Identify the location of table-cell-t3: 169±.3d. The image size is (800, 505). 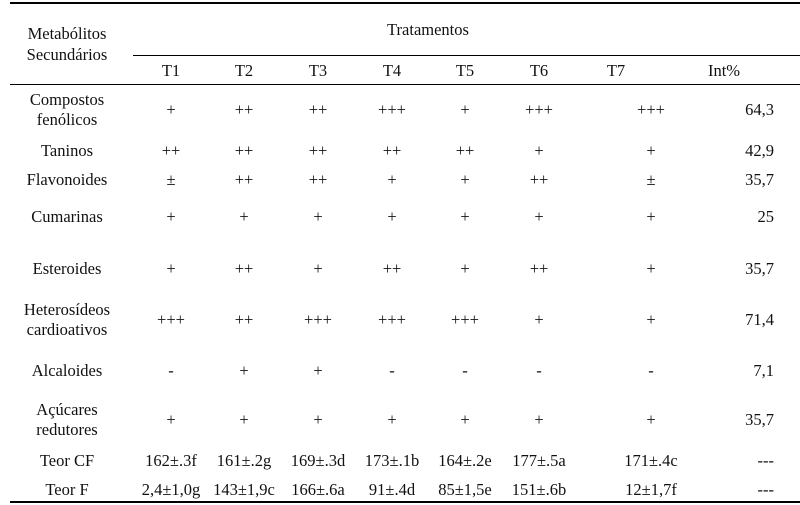
(318, 460).